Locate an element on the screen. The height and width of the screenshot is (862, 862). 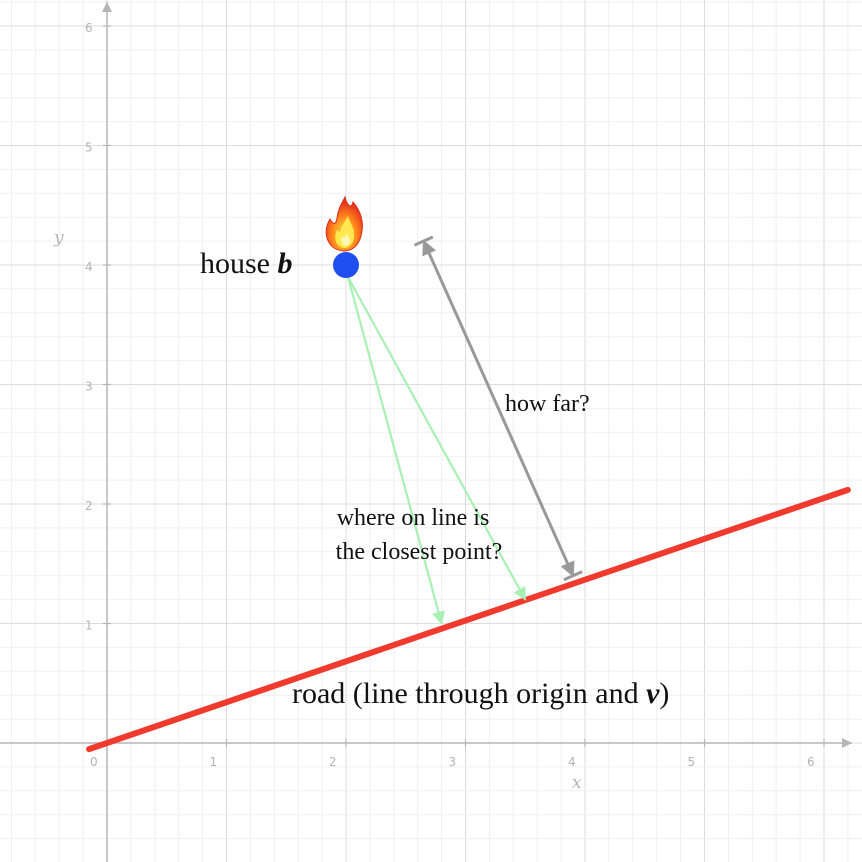
x-axis-label: x is located at coordinates (577, 783).